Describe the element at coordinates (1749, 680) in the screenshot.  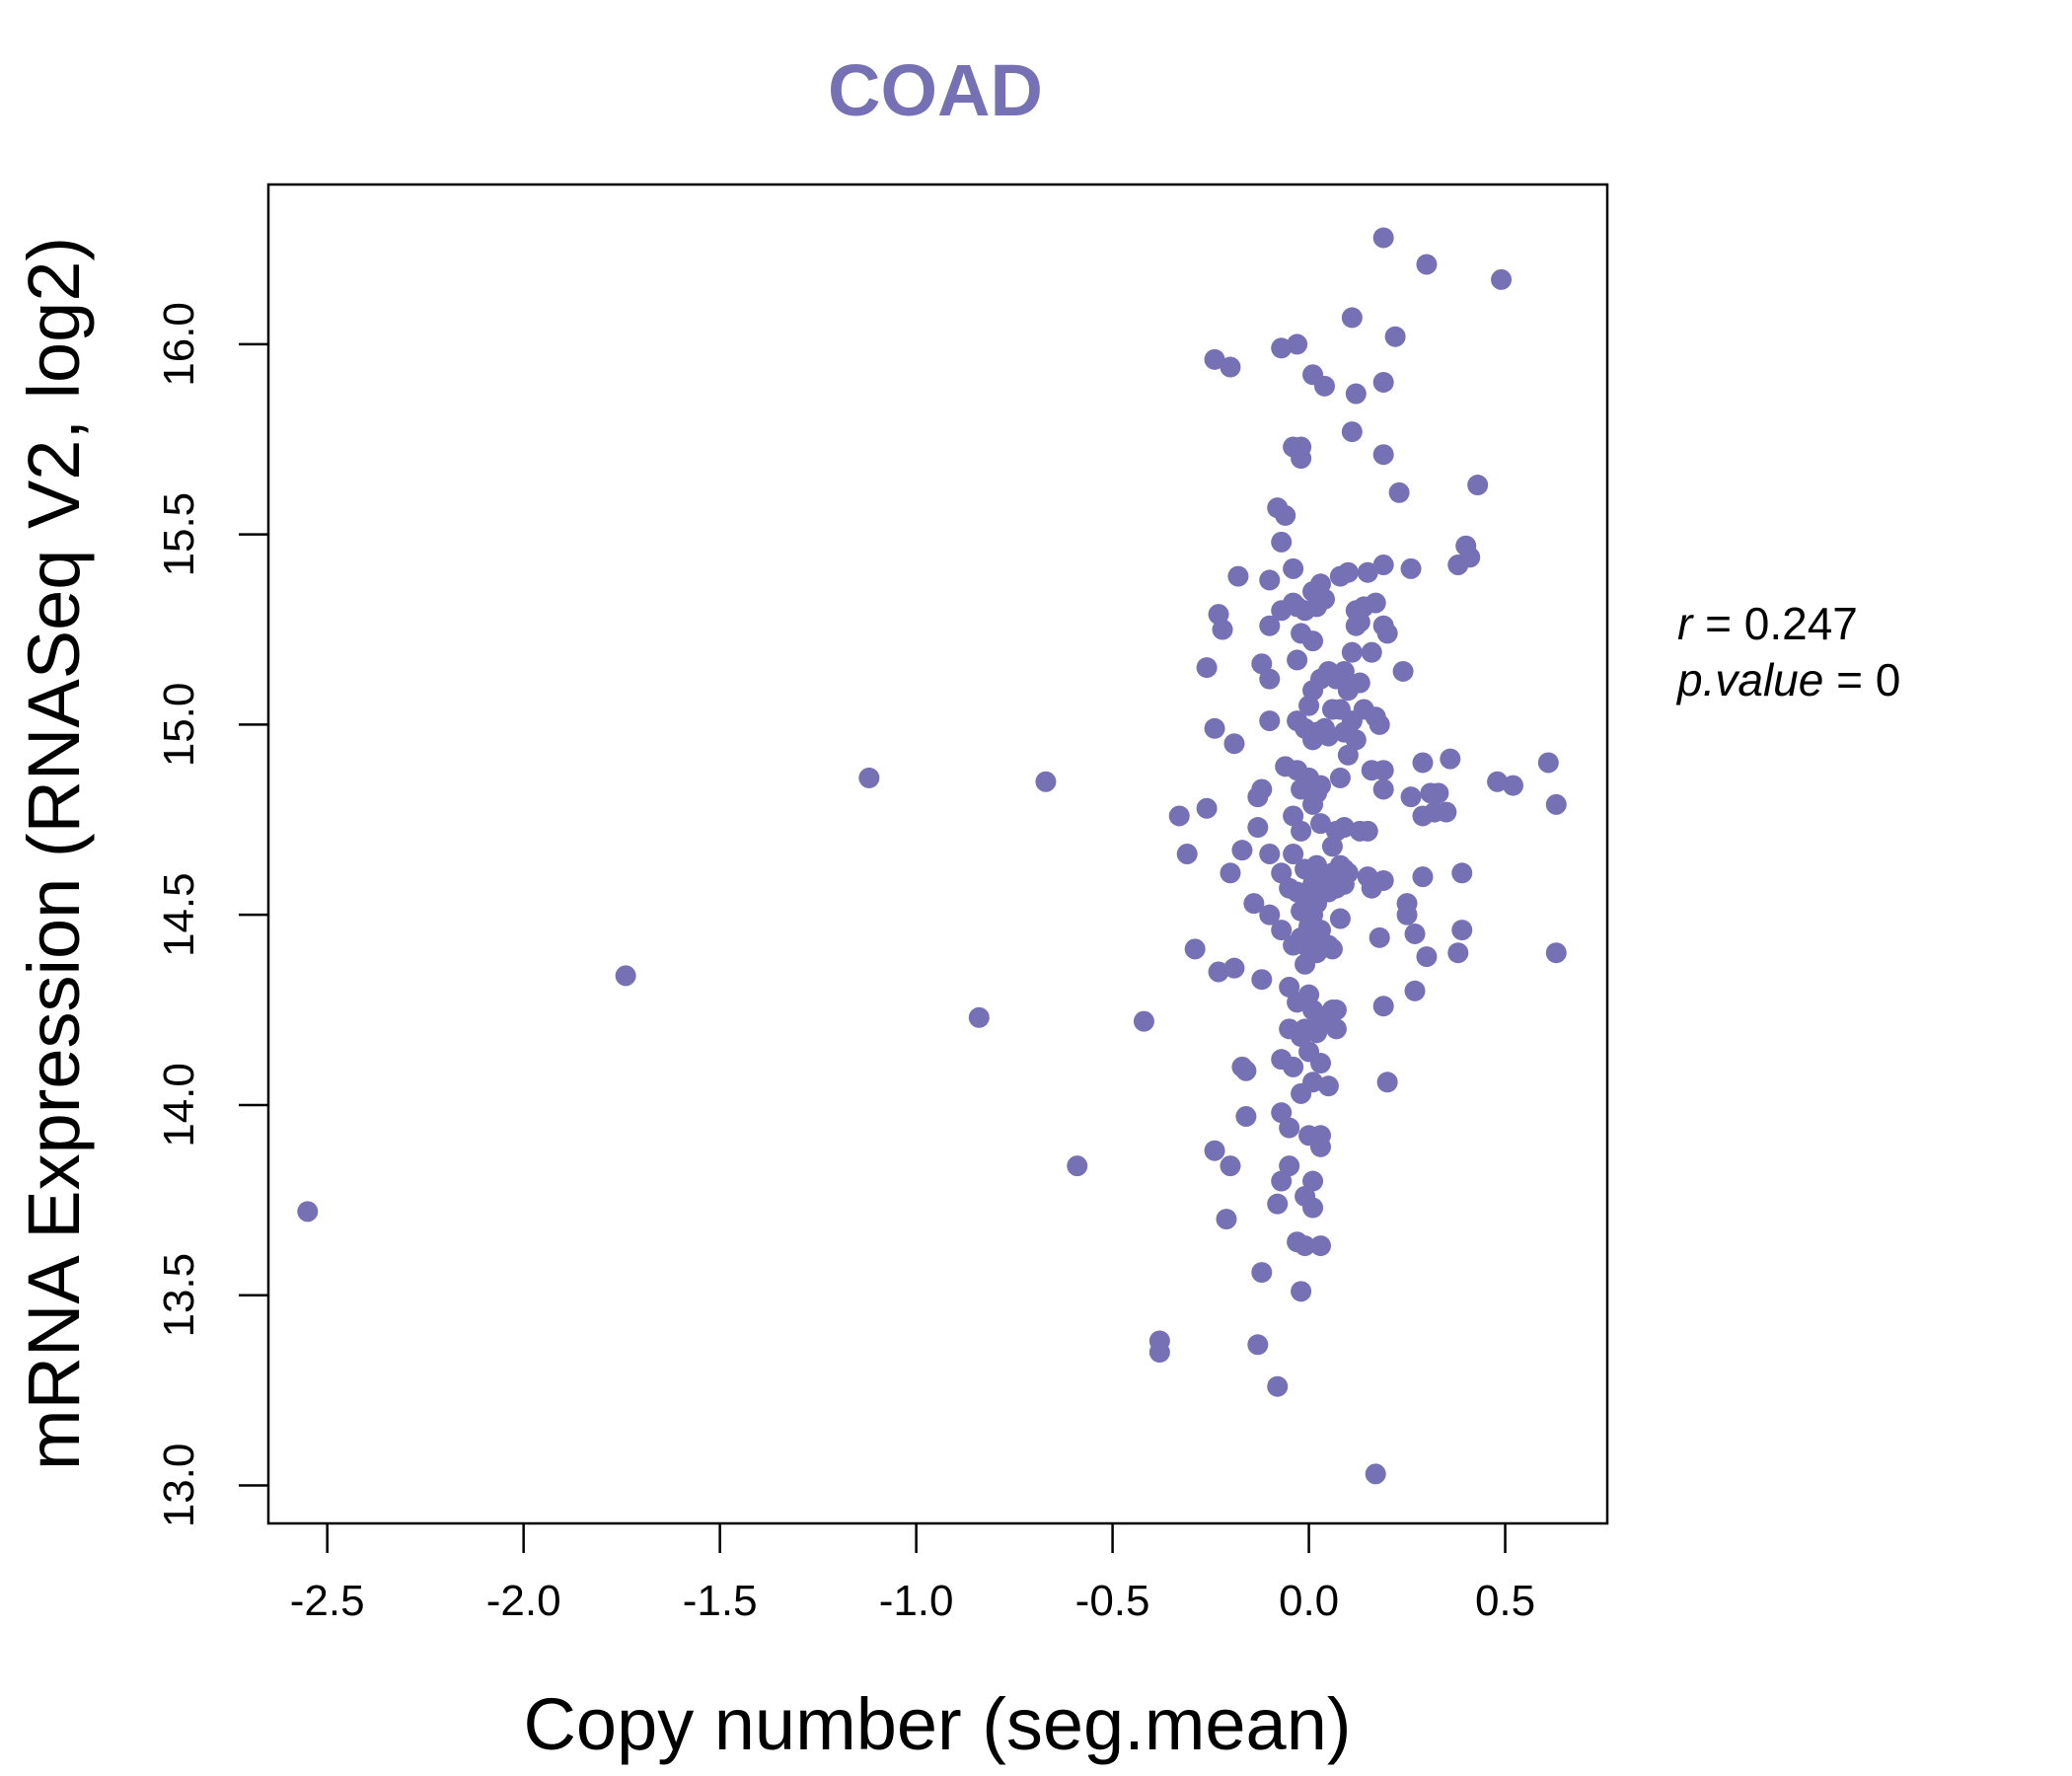
I see `p-label: p.value` at that location.